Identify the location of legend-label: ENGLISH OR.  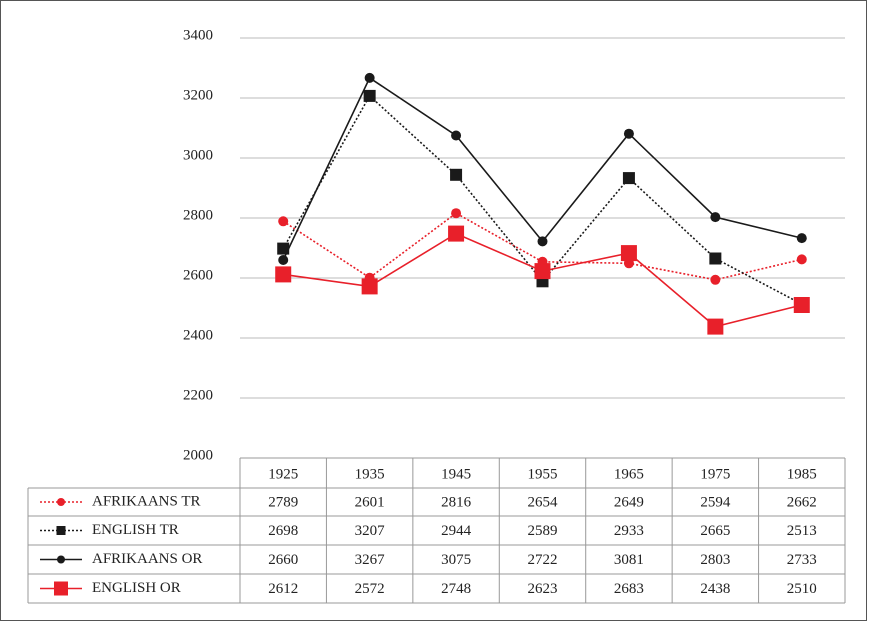
(136, 588).